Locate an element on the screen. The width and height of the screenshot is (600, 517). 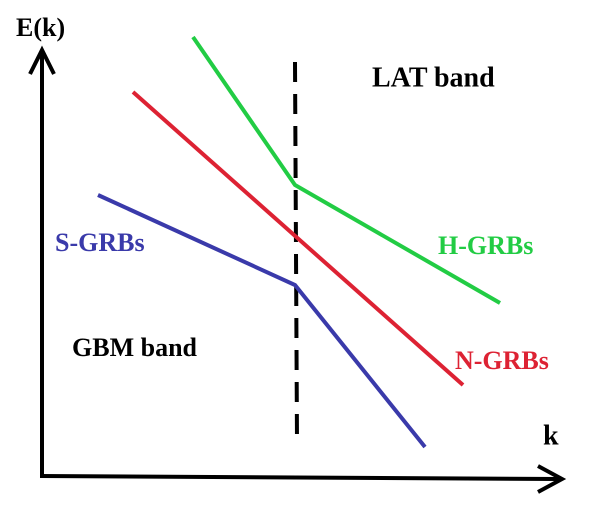
curve-label: N-GRBs is located at coordinates (502, 360).